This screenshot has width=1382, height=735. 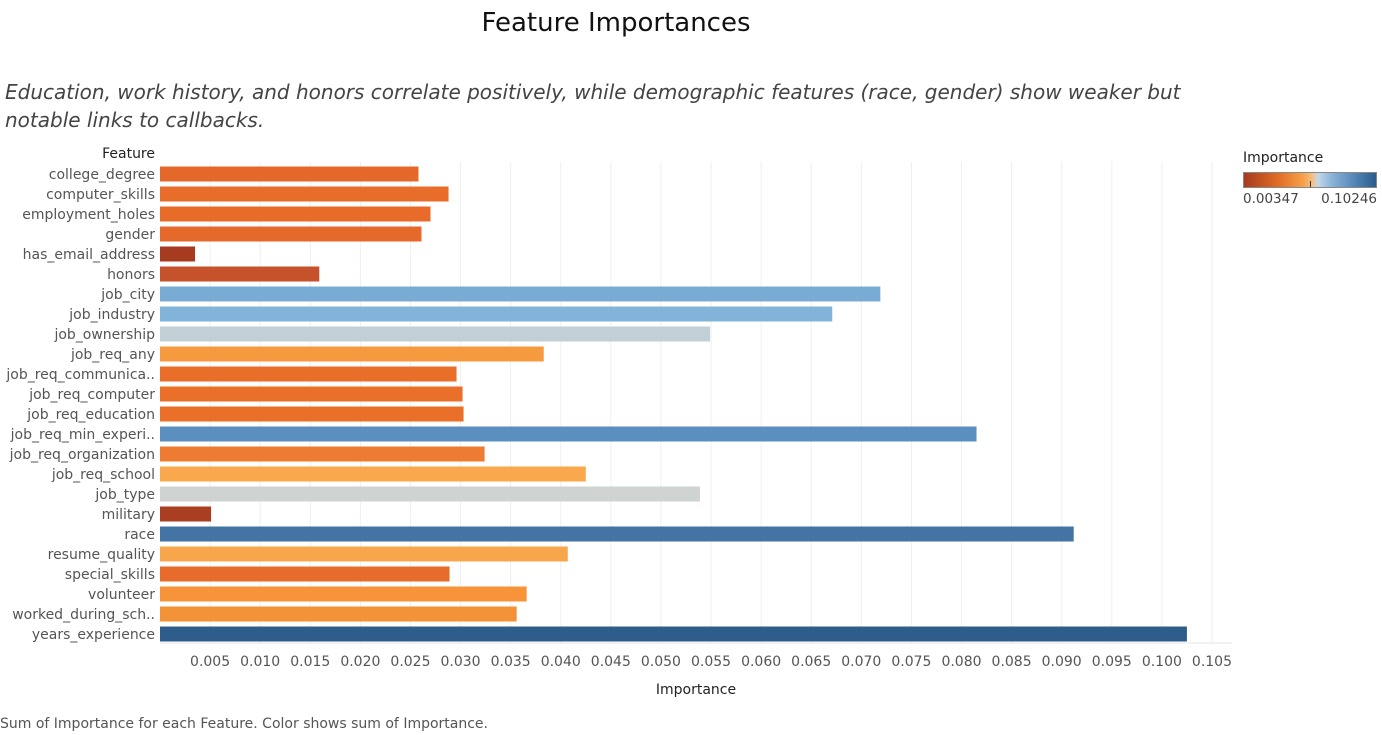 What do you see at coordinates (88, 215) in the screenshot?
I see `category-label: employment_holes` at bounding box center [88, 215].